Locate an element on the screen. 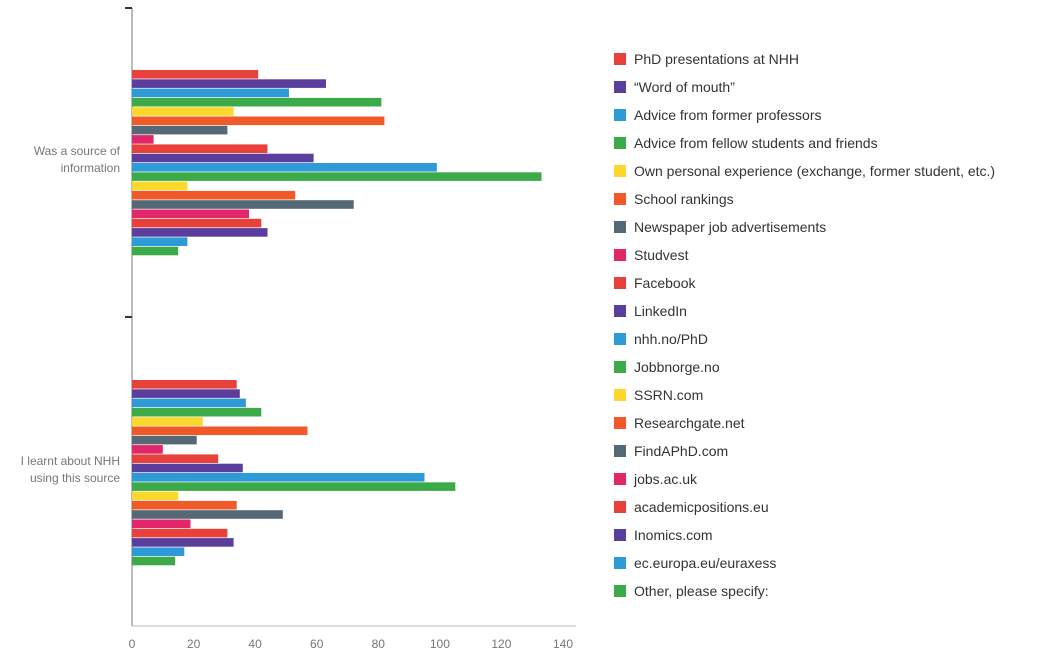 Image resolution: width=1055 pixels, height=653 pixels. category-label-0-1: information is located at coordinates (90, 168).